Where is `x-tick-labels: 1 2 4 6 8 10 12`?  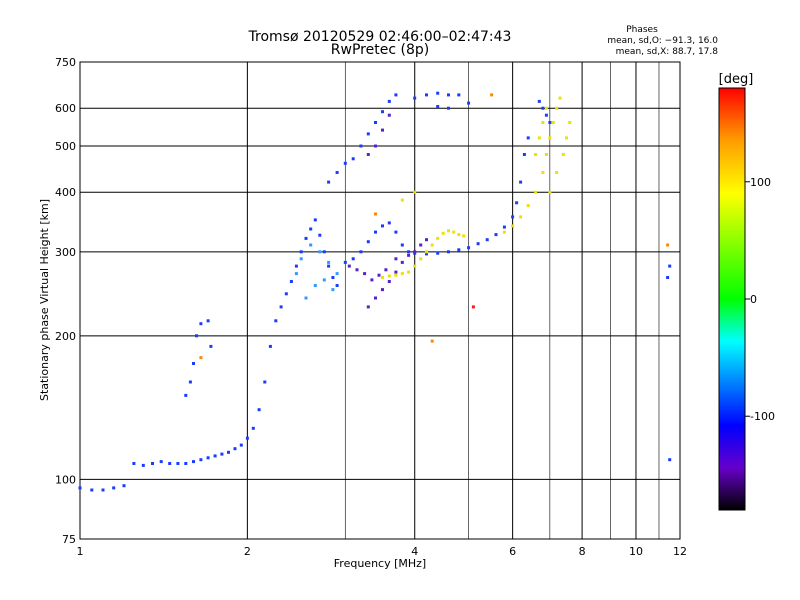
x-tick-labels: 1 2 4 6 8 10 12 is located at coordinates (382, 551).